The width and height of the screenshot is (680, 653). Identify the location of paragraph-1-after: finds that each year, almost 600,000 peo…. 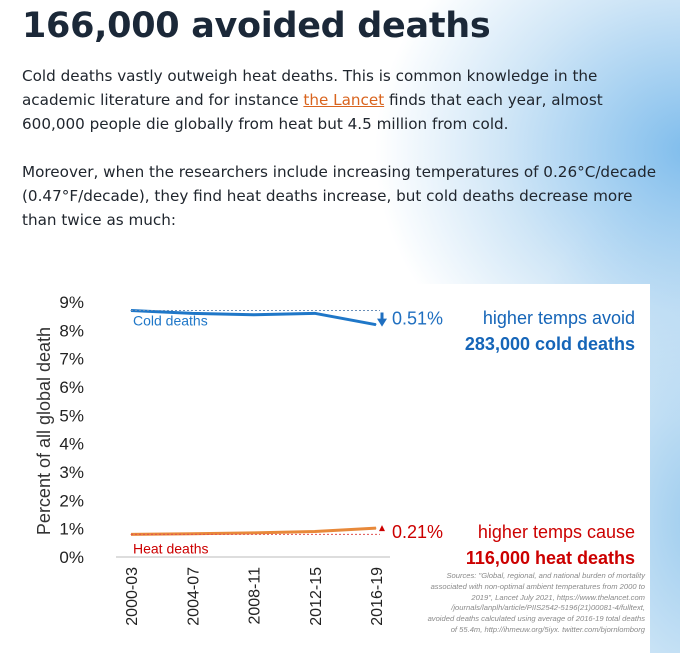
(312, 112).